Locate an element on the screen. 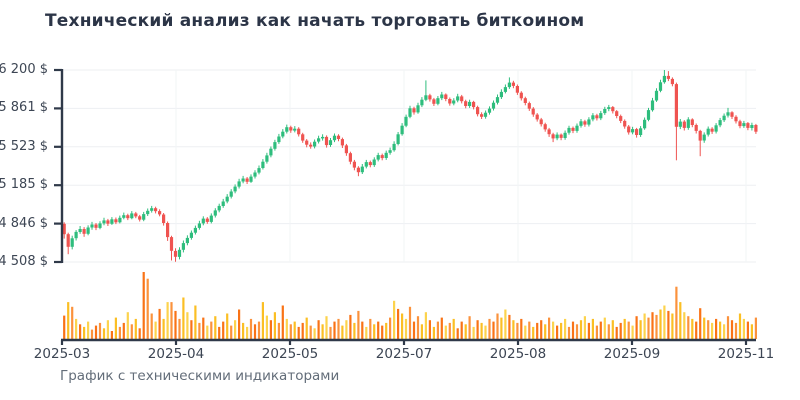 Image resolution: width=800 pixels, height=400 pixels. y-axis-label: 15 861 $ is located at coordinates (24, 108).